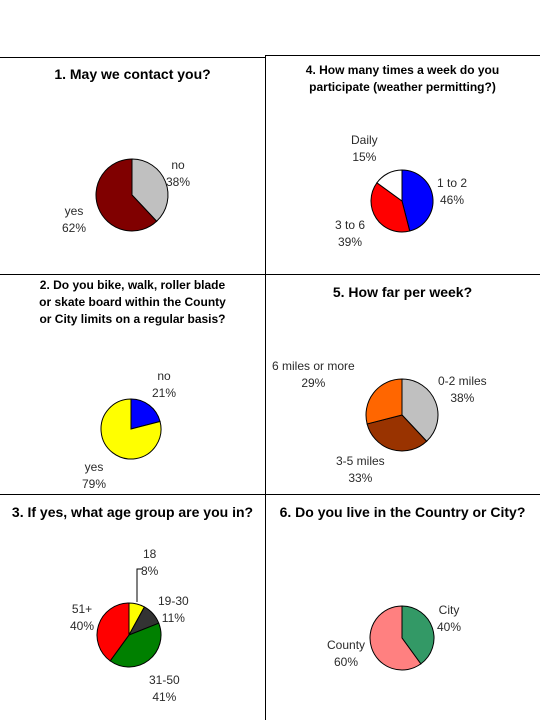 The image size is (540, 720). What do you see at coordinates (402, 512) in the screenshot?
I see `chart-title: 6. Do you live in the Country or City?` at bounding box center [402, 512].